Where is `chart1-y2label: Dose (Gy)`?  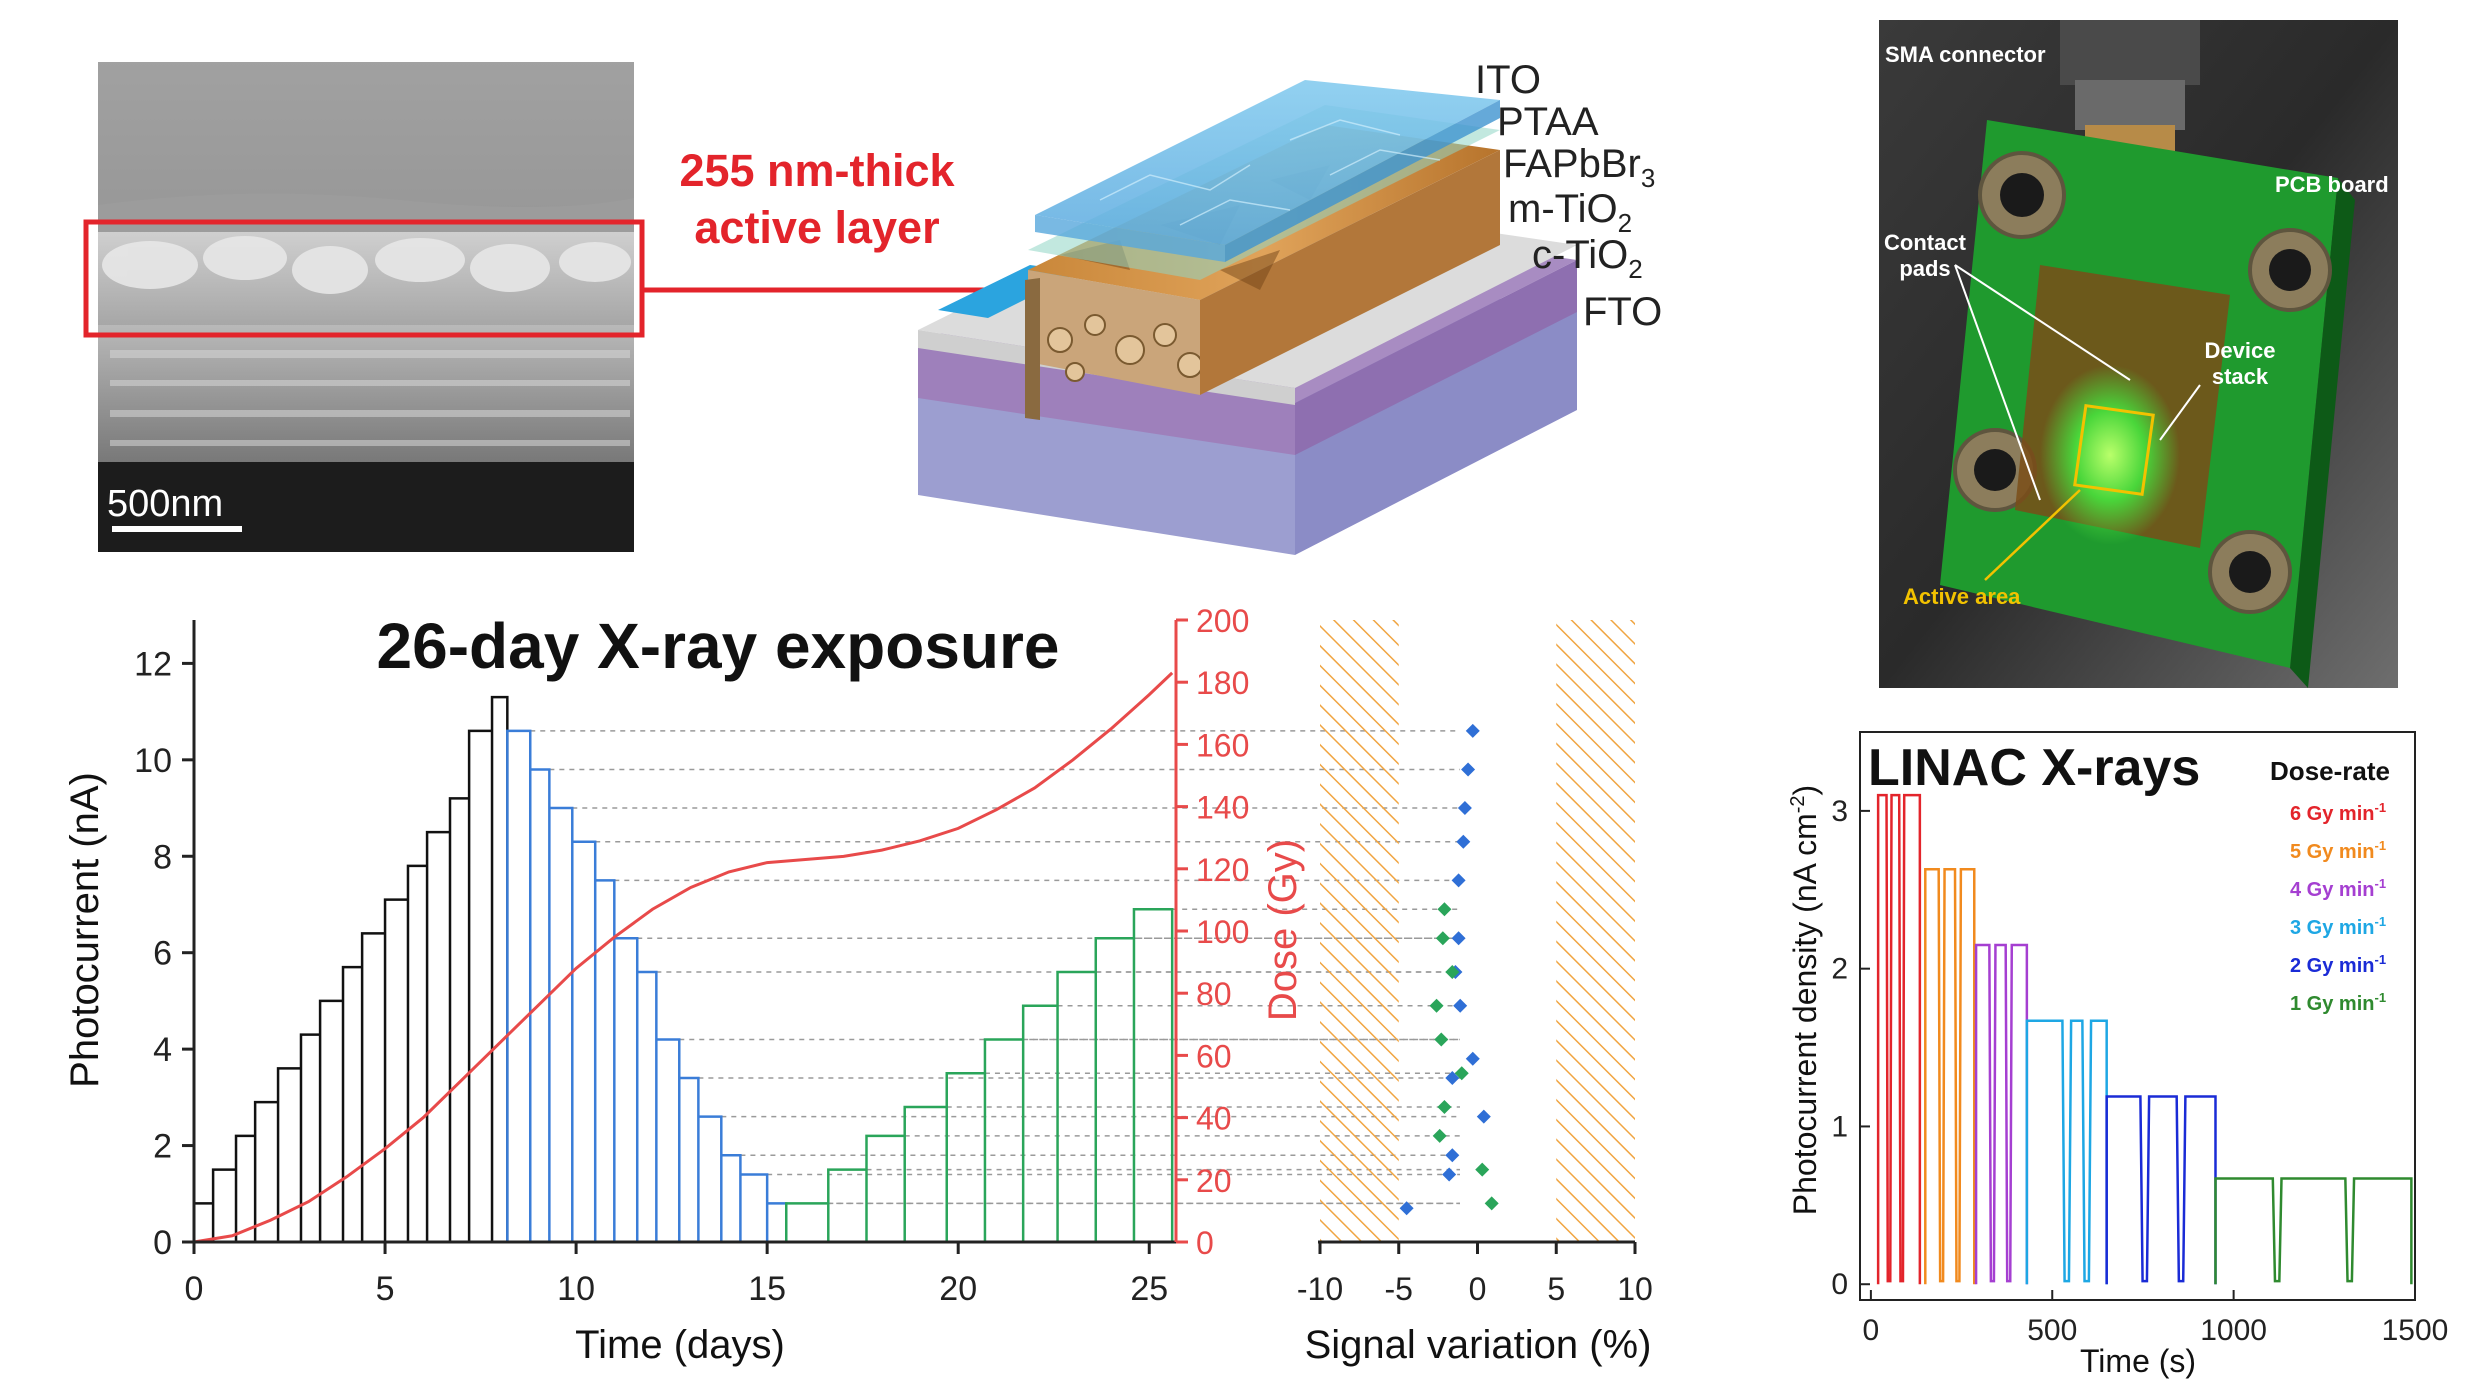 chart1-y2label: Dose (Gy) is located at coordinates (1283, 930).